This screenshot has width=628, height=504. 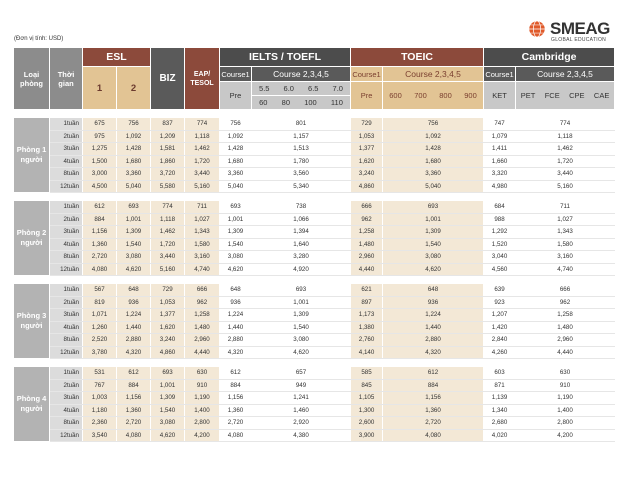 What do you see at coordinates (500, 290) in the screenshot?
I see `price-cell: 639` at bounding box center [500, 290].